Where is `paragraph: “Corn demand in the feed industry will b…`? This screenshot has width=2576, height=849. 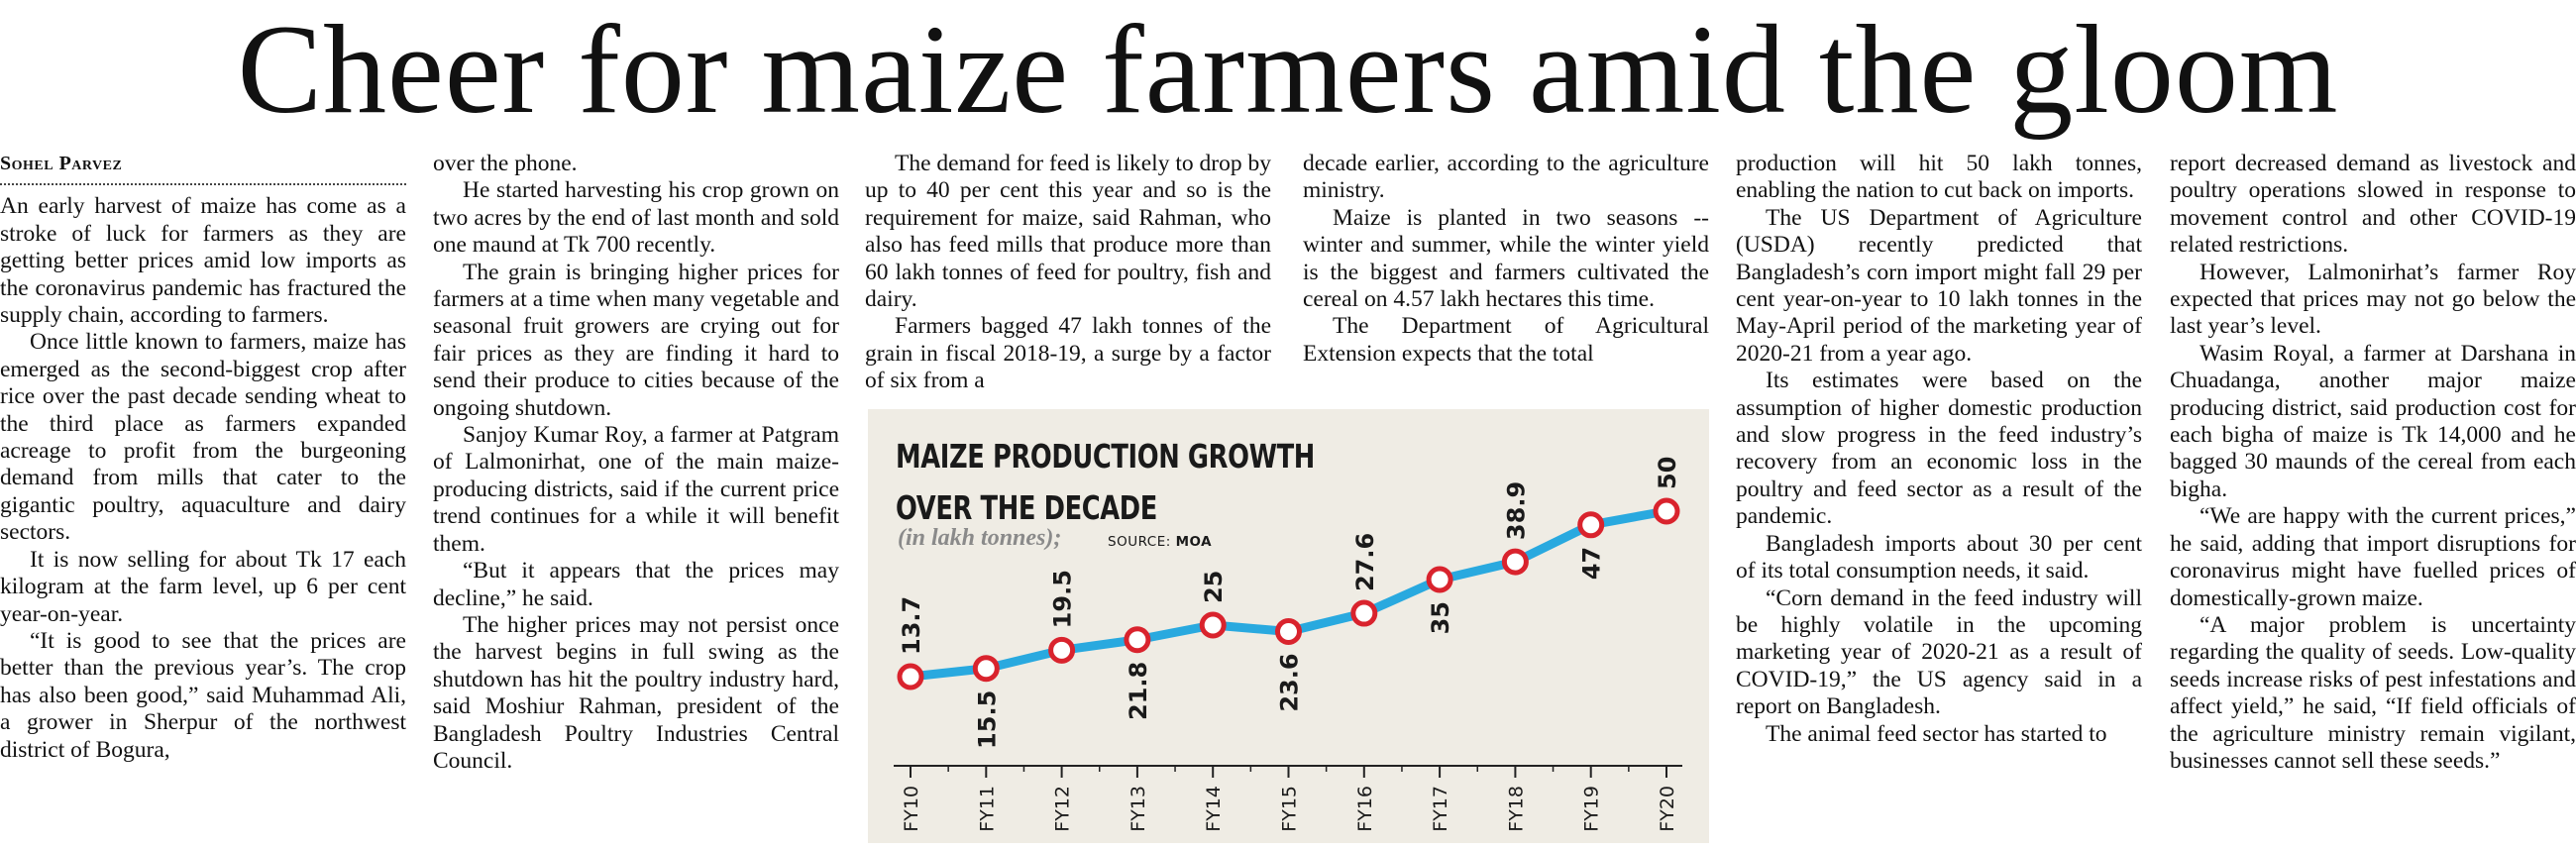
paragraph: “Corn demand in the feed industry will b… is located at coordinates (1939, 652).